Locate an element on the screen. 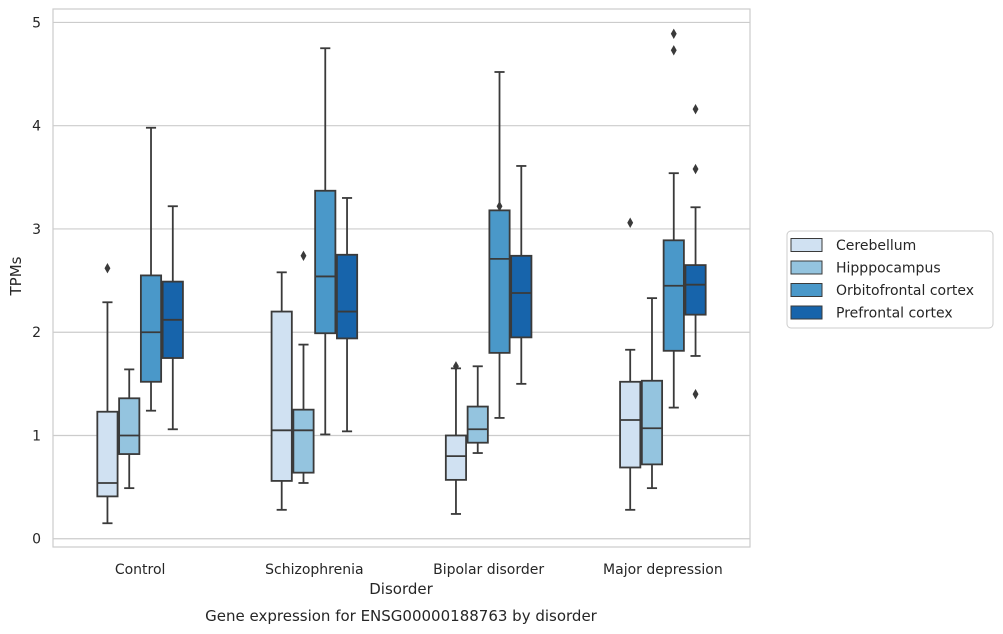  y-tick-label: 1 is located at coordinates (36, 436).